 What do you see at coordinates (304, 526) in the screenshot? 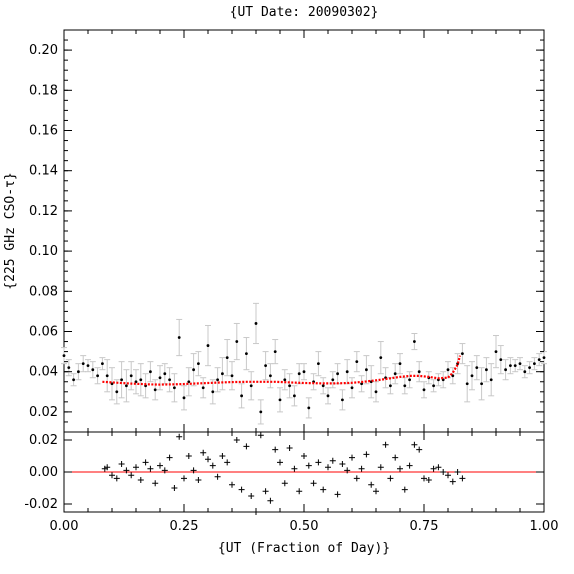
I see `x-tick-labels: 0.00 0.25 0.50 0.75 1.00` at bounding box center [304, 526].